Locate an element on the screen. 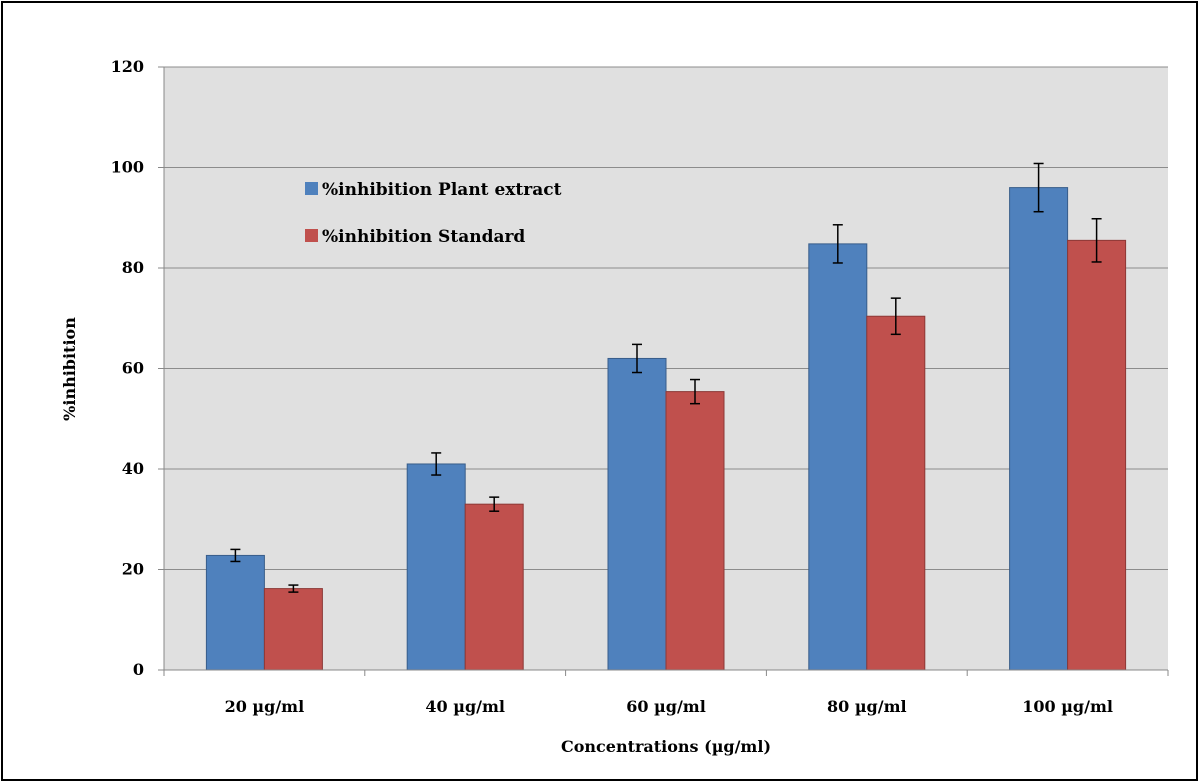 The width and height of the screenshot is (1198, 781). x-tick-label: 40 µg/ml is located at coordinates (465, 706).